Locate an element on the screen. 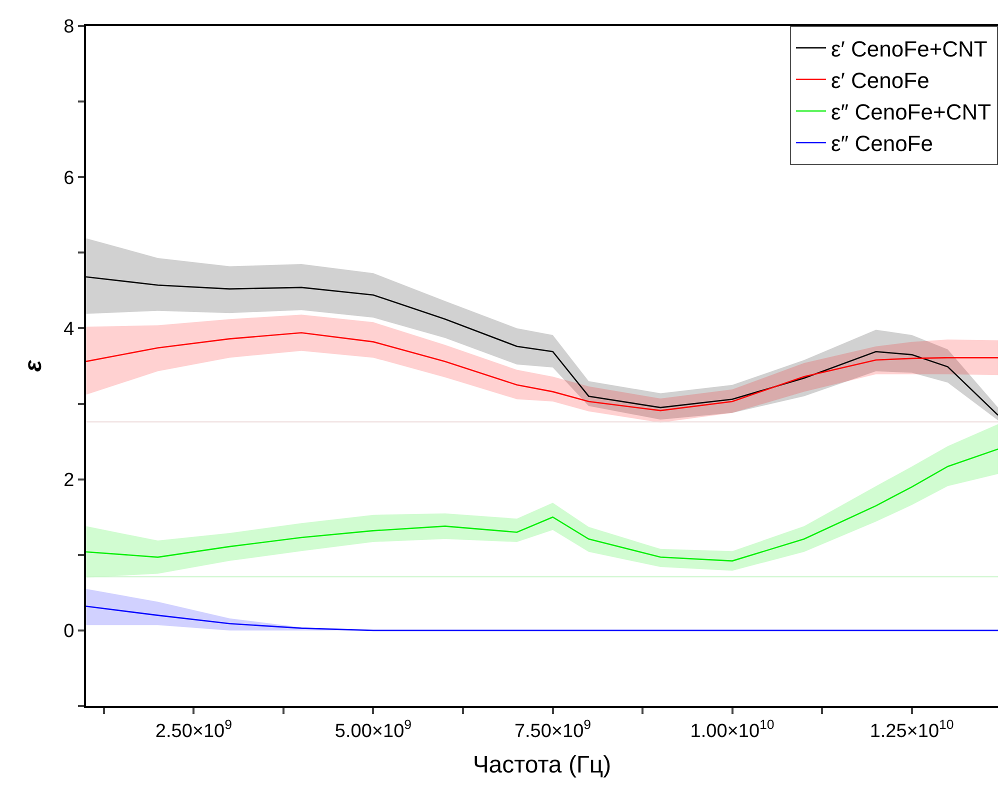 The image size is (1000, 801). y-tick-label: 6 is located at coordinates (69, 178).